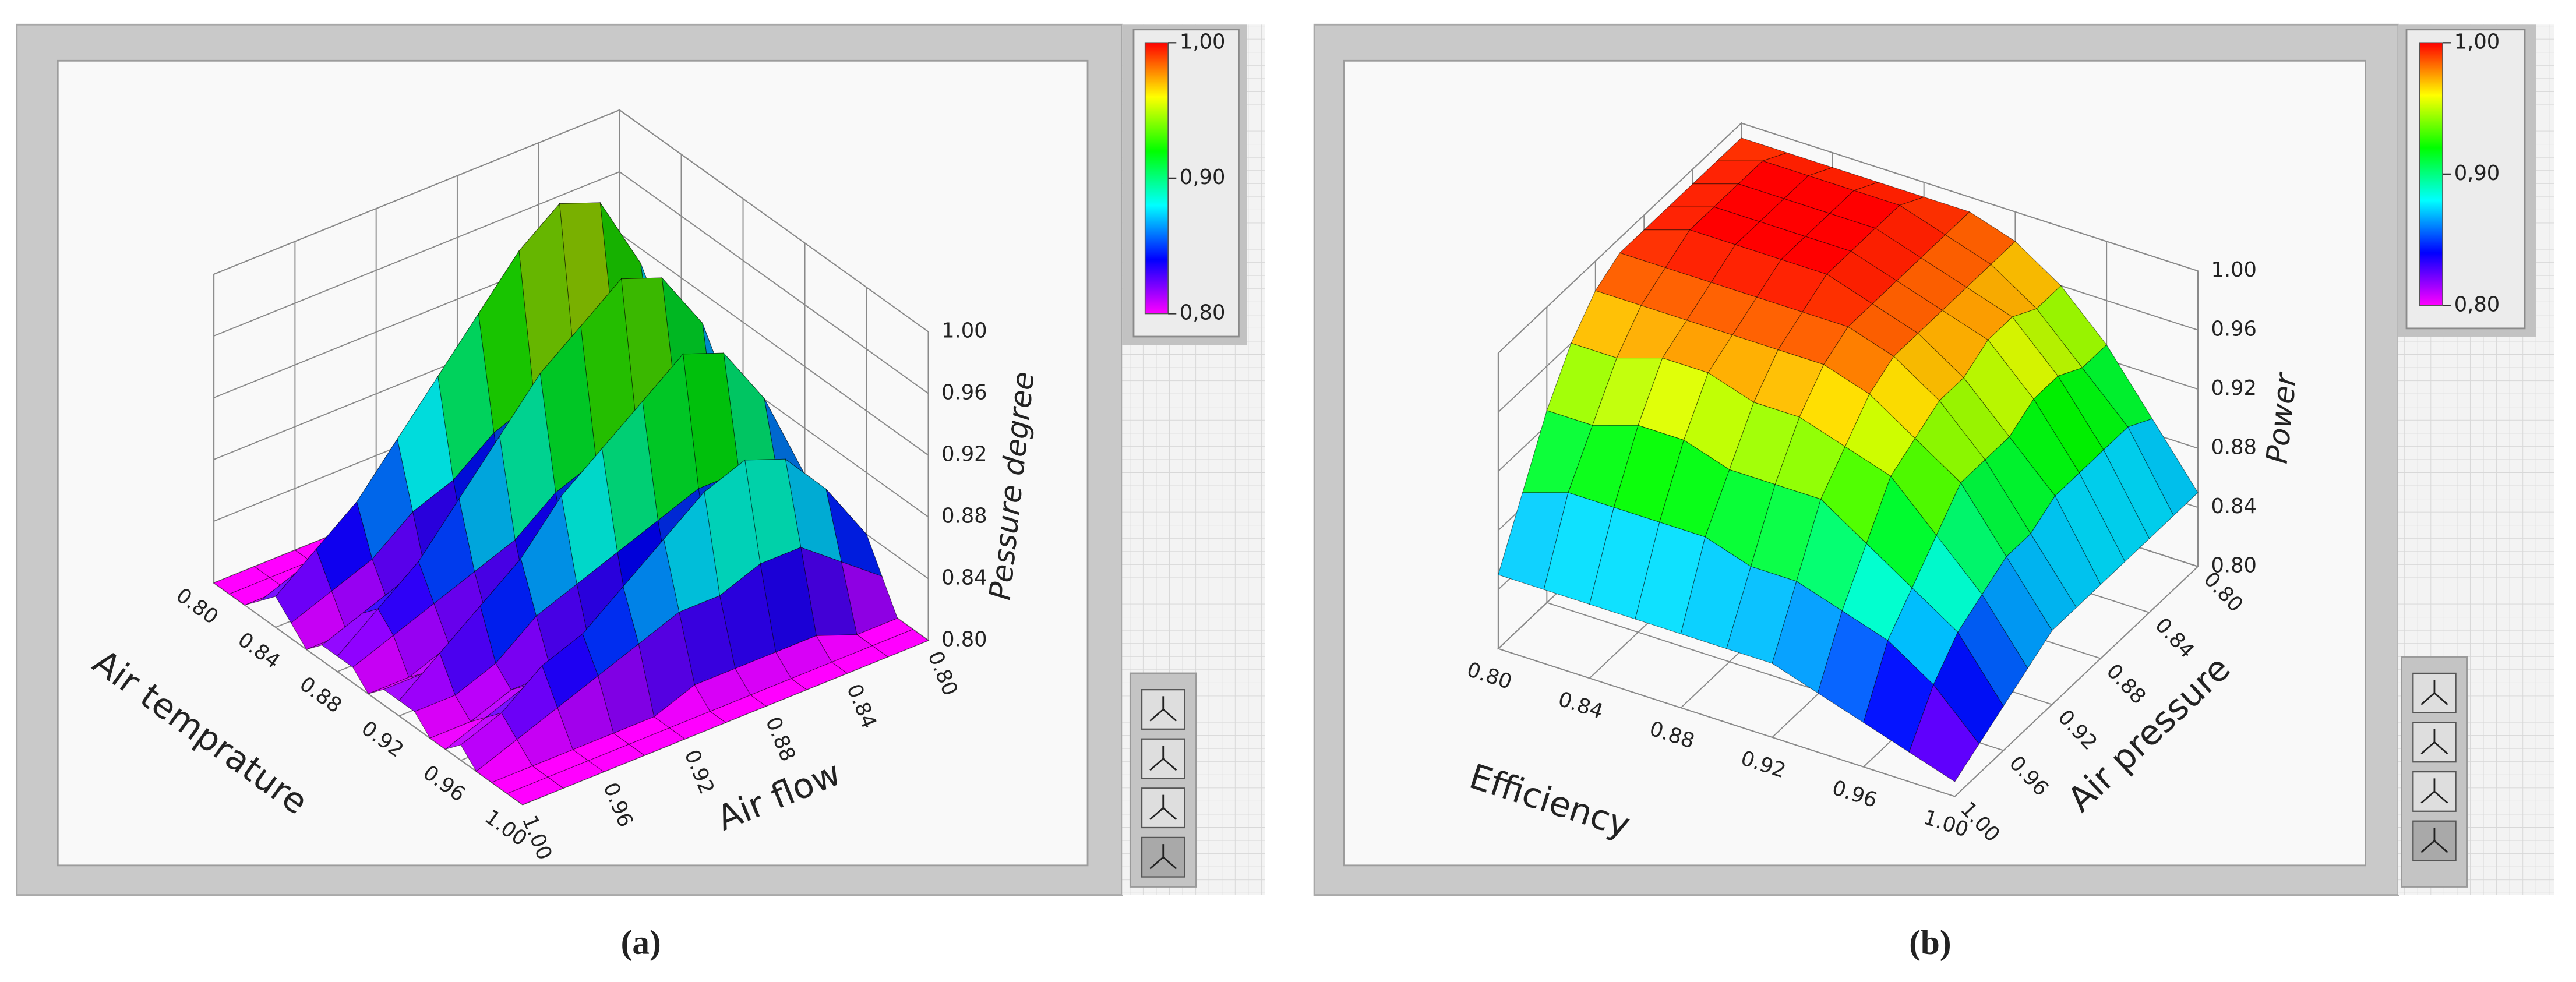 This screenshot has width=2576, height=982. What do you see at coordinates (1930, 942) in the screenshot?
I see `figure-caption: (b)` at bounding box center [1930, 942].